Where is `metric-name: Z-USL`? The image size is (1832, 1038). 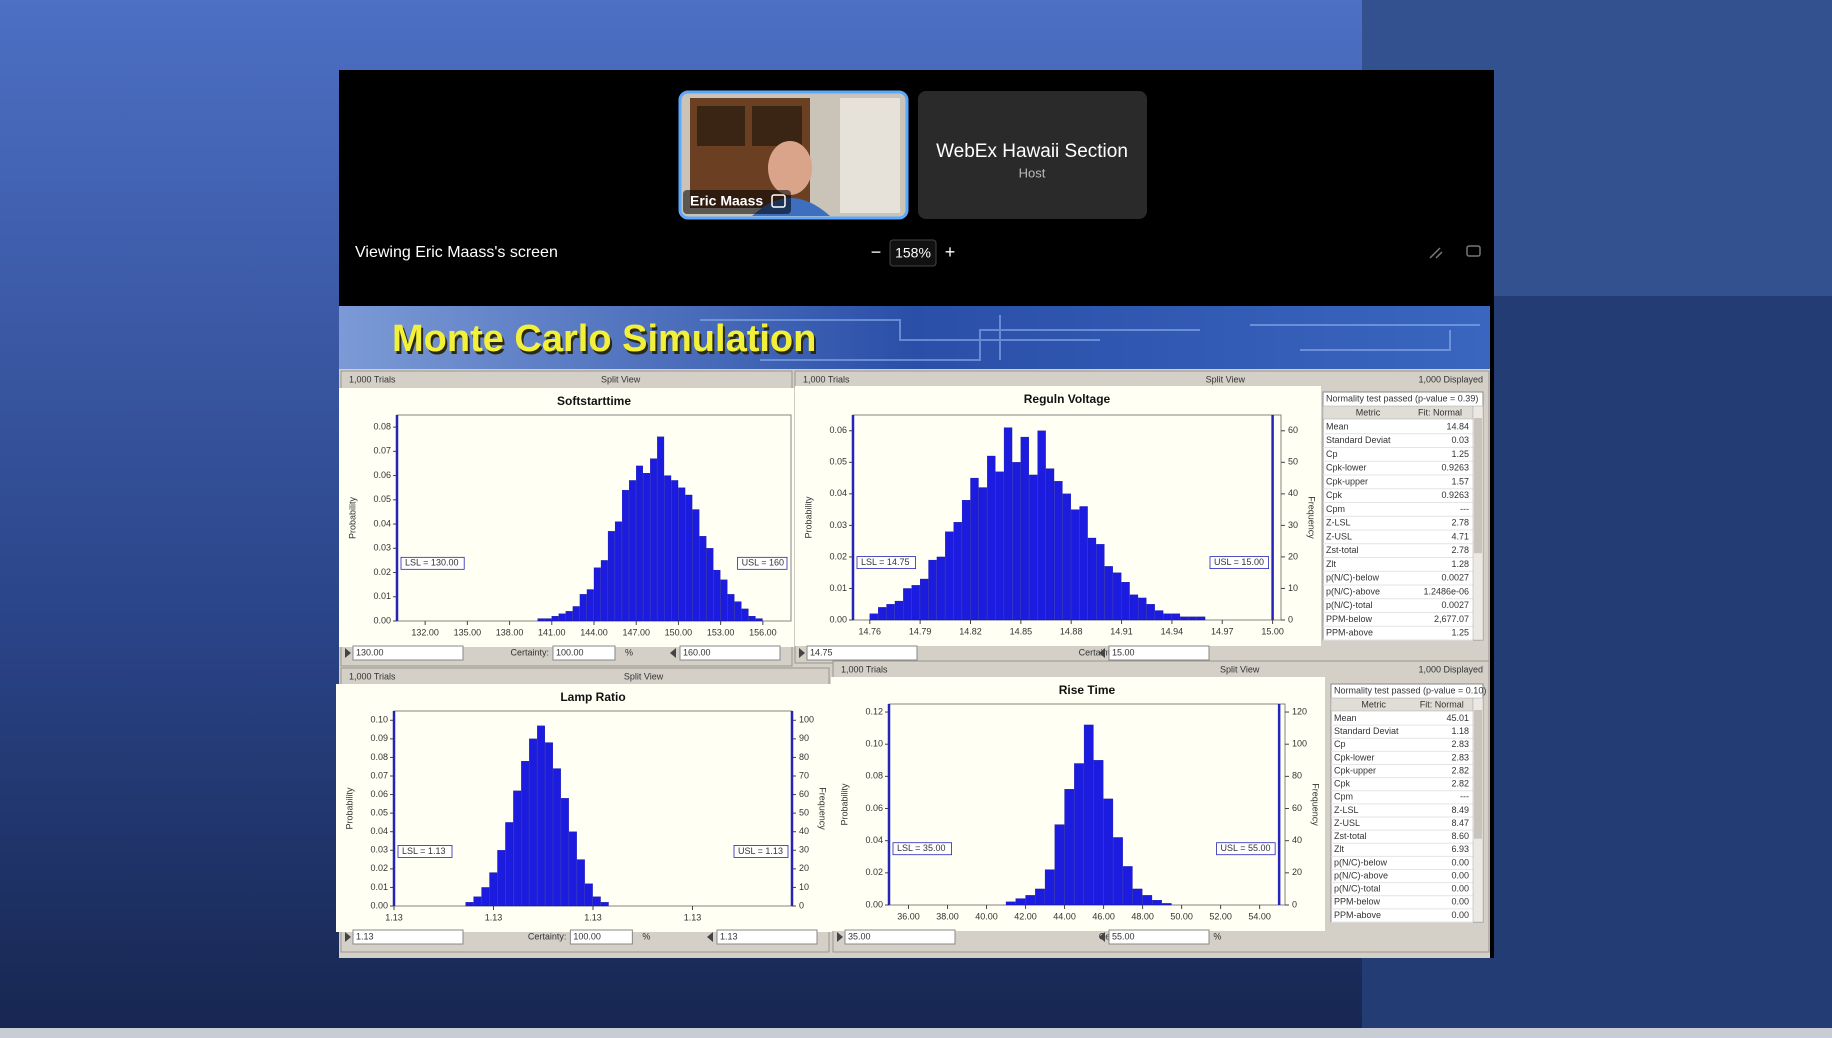 metric-name: Z-USL is located at coordinates (1347, 823).